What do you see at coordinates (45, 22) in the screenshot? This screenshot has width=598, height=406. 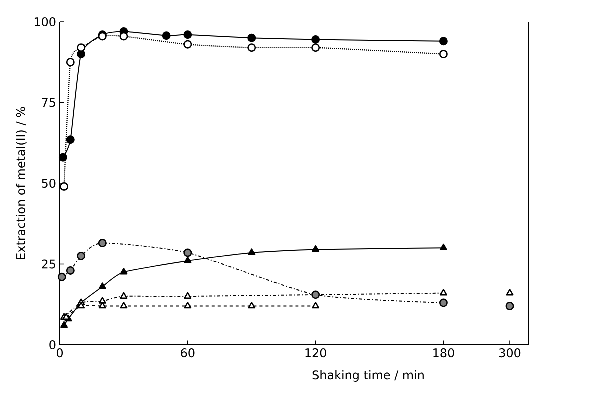 I see `y-tick-label: 100` at bounding box center [45, 22].